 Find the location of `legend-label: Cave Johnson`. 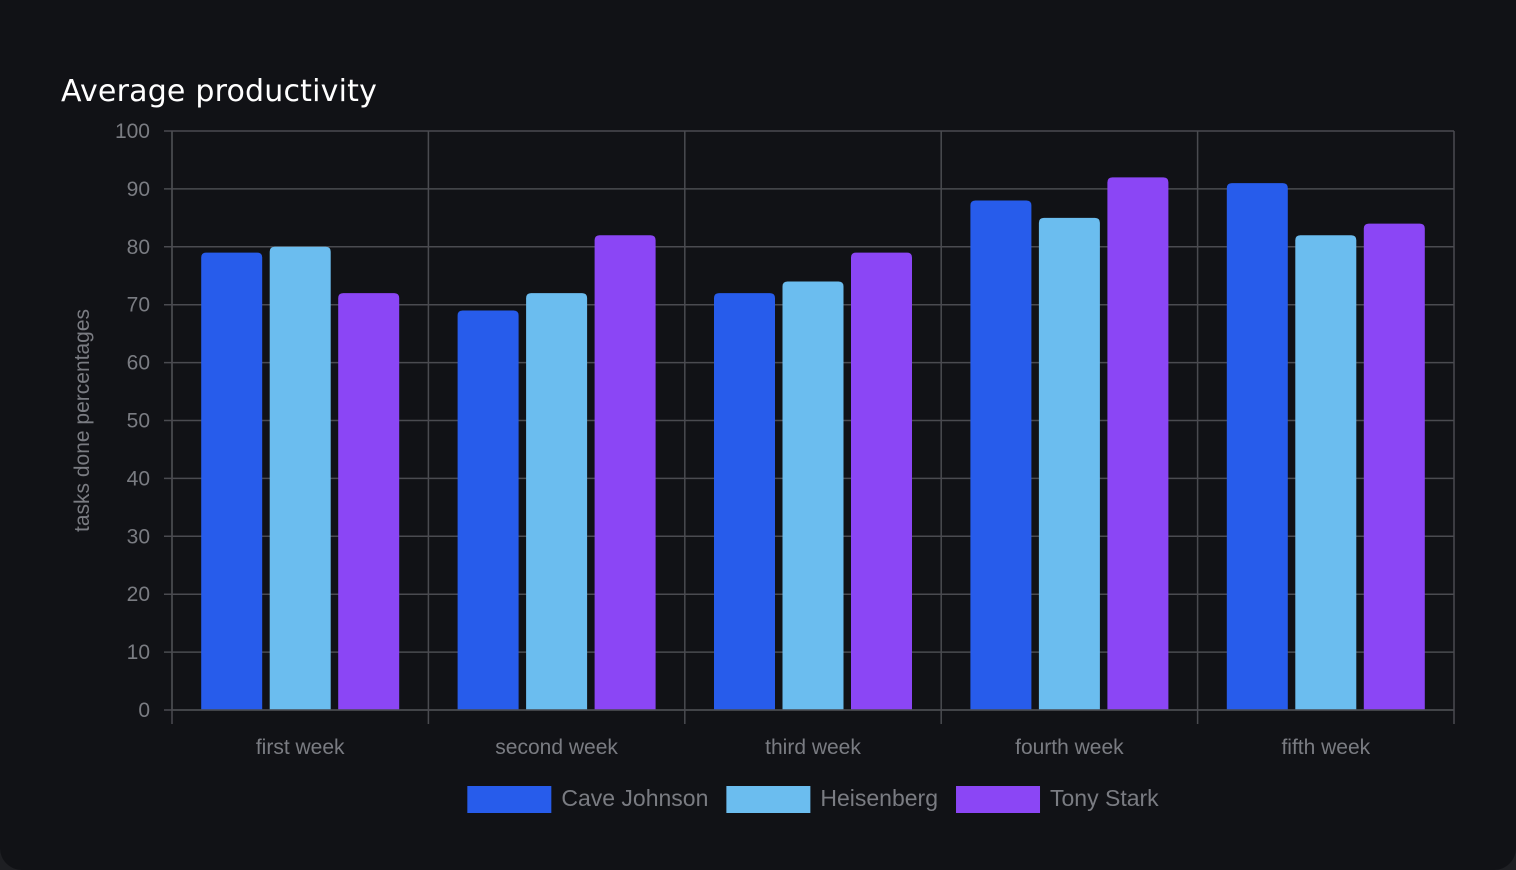

legend-label: Cave Johnson is located at coordinates (634, 798).